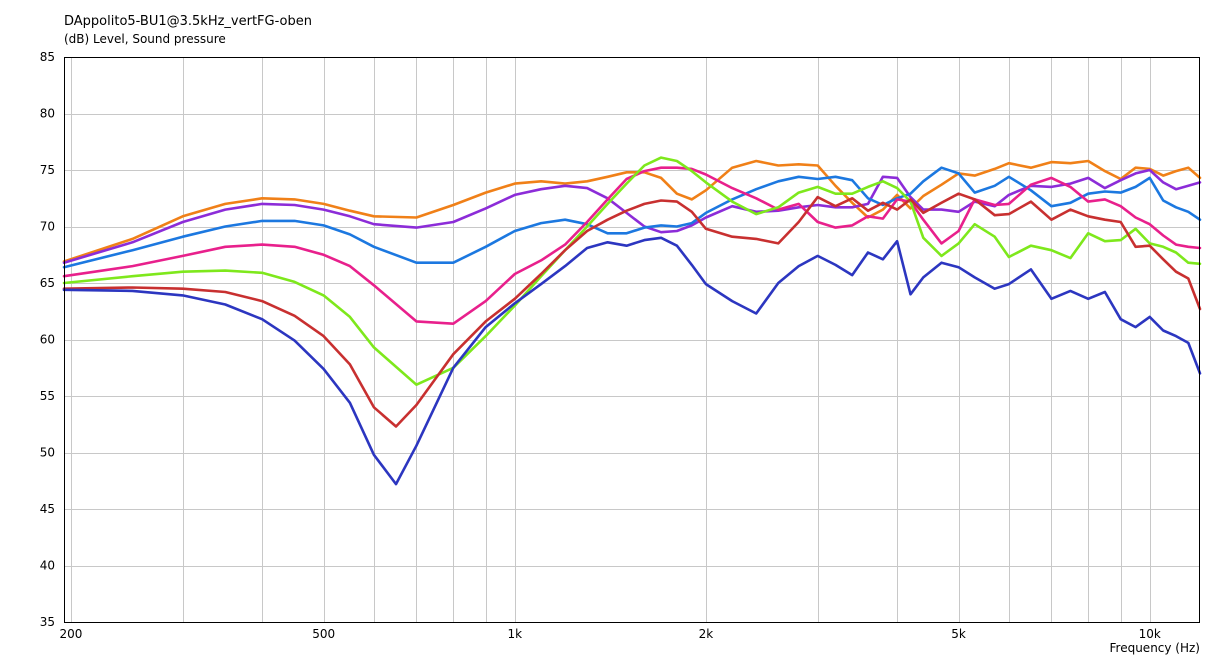  What do you see at coordinates (47, 170) in the screenshot?
I see `y-tick-label: 75` at bounding box center [47, 170].